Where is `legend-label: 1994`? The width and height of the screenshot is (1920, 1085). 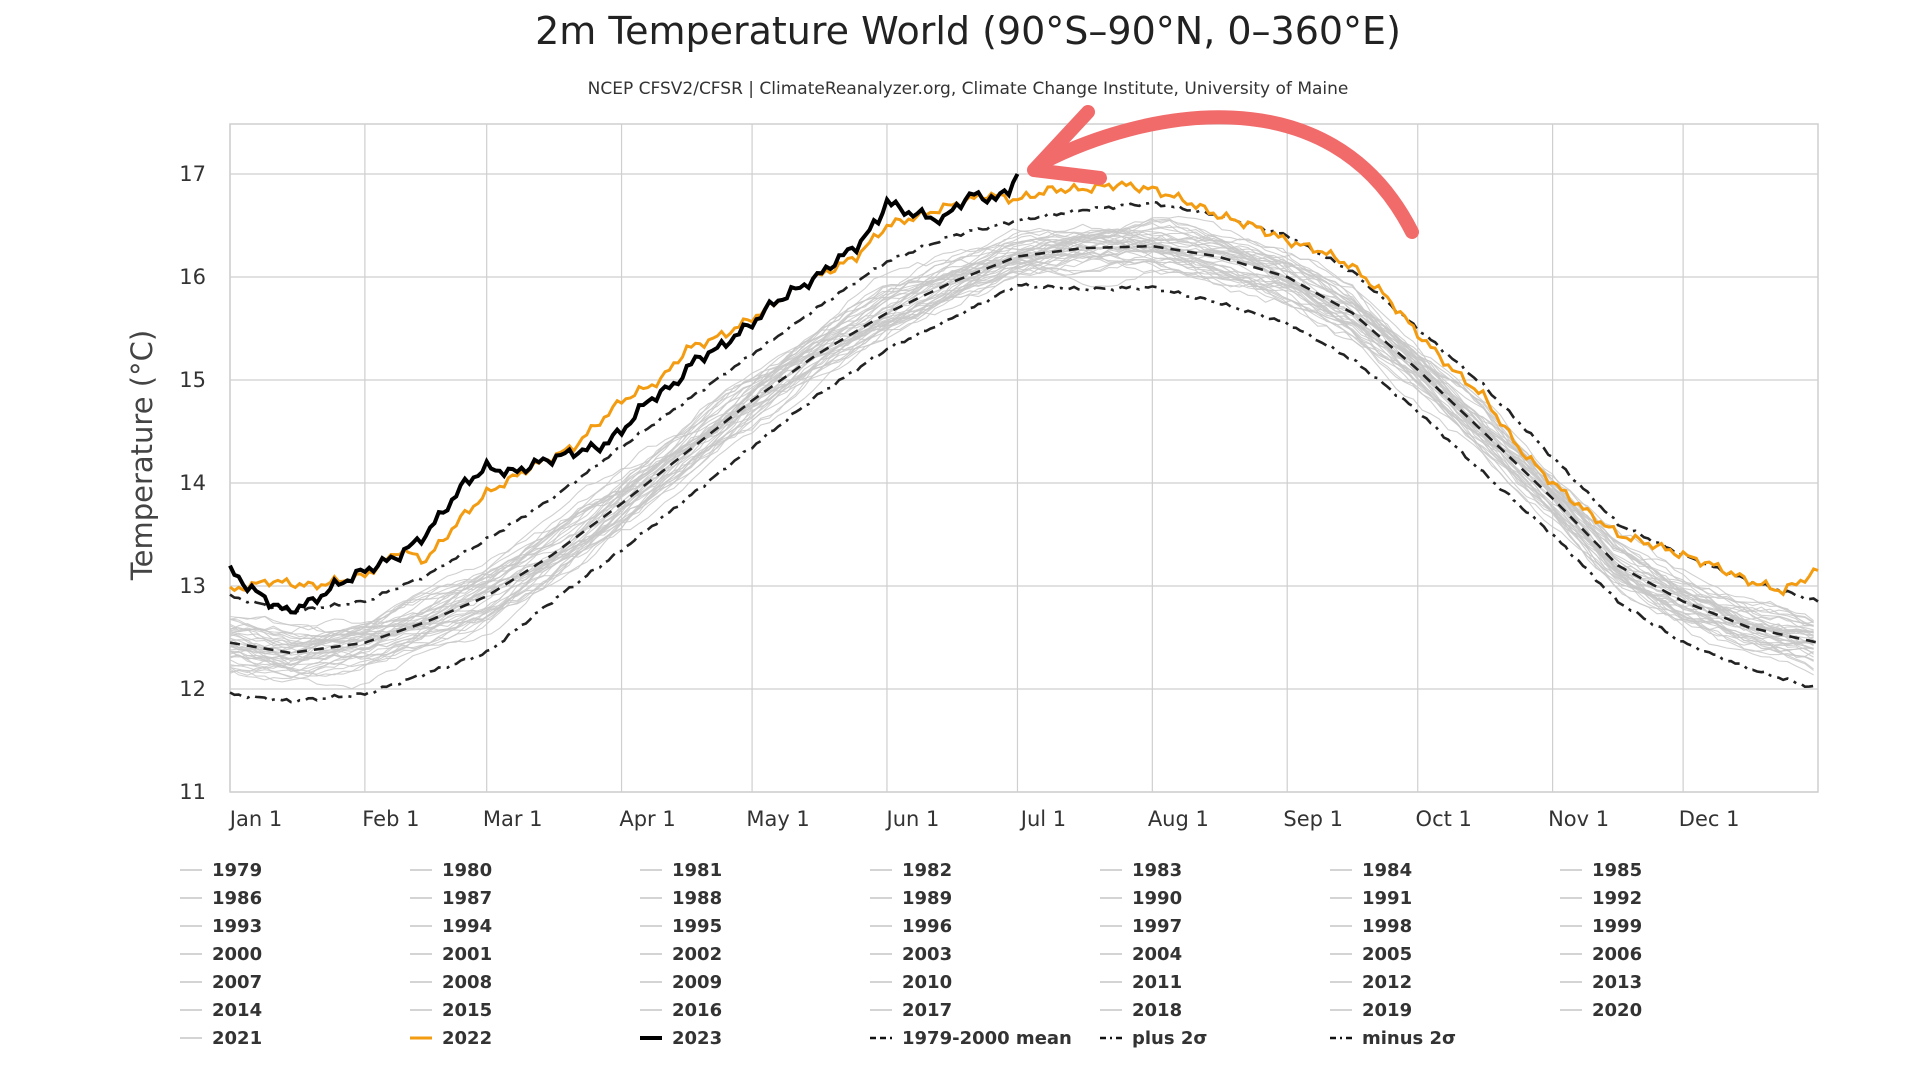
legend-label: 1994 is located at coordinates (467, 926).